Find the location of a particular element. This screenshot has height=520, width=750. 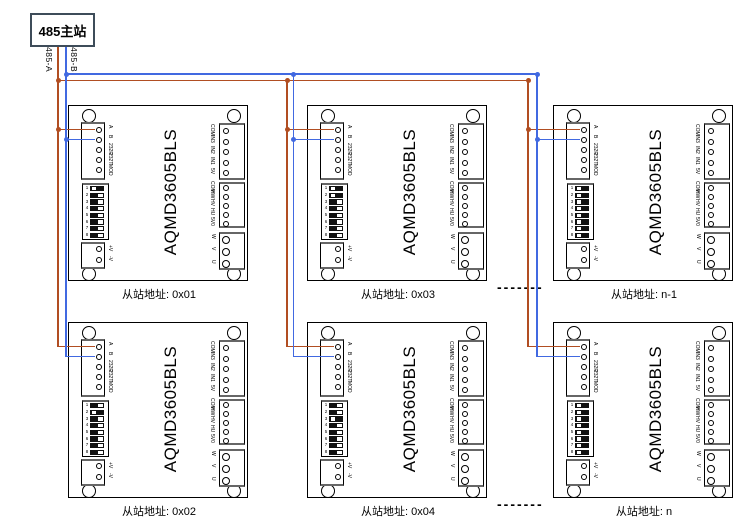

dip-number: 1 is located at coordinates (572, 188).